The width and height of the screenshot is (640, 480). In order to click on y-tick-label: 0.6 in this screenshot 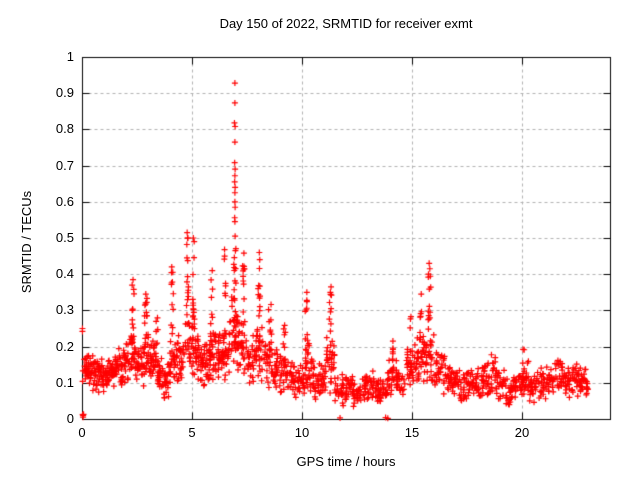, I will do `click(64, 201)`.